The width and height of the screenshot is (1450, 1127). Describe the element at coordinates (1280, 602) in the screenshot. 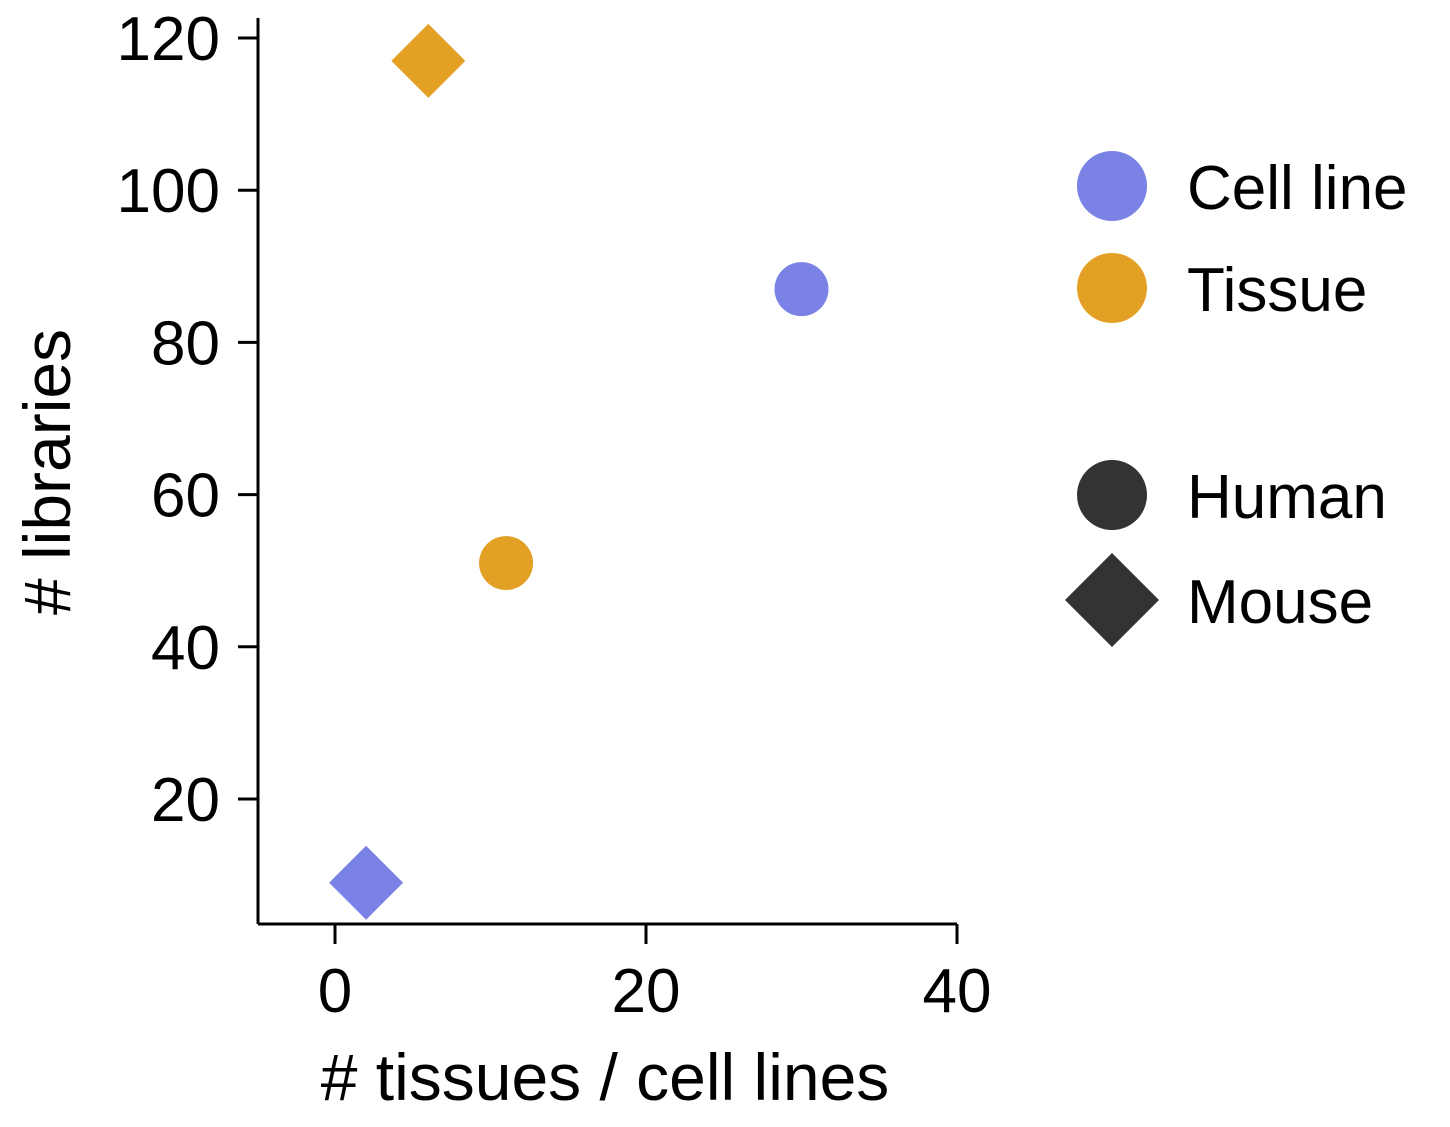

I see `legend-label: Mouse` at that location.